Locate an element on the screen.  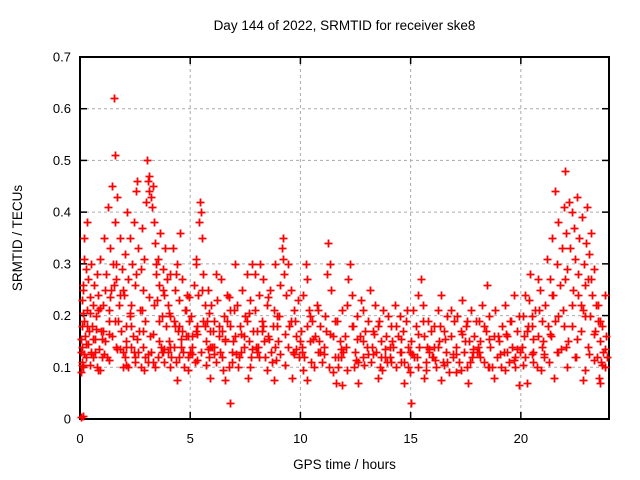
x-axis-label: GPS time / hours is located at coordinates (344, 464).